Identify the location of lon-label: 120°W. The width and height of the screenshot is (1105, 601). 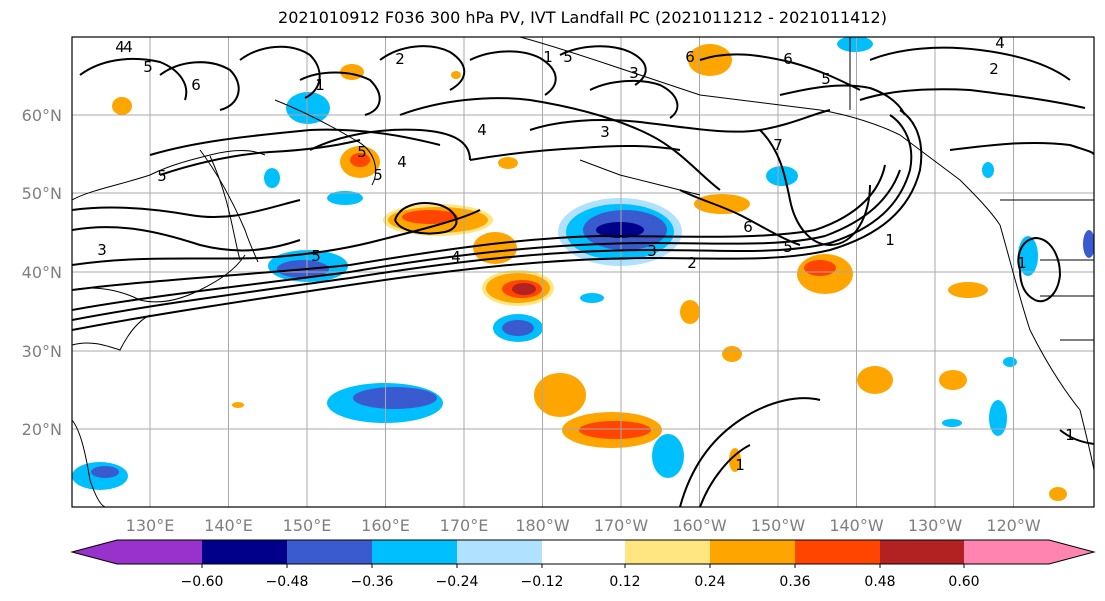
(1013, 525).